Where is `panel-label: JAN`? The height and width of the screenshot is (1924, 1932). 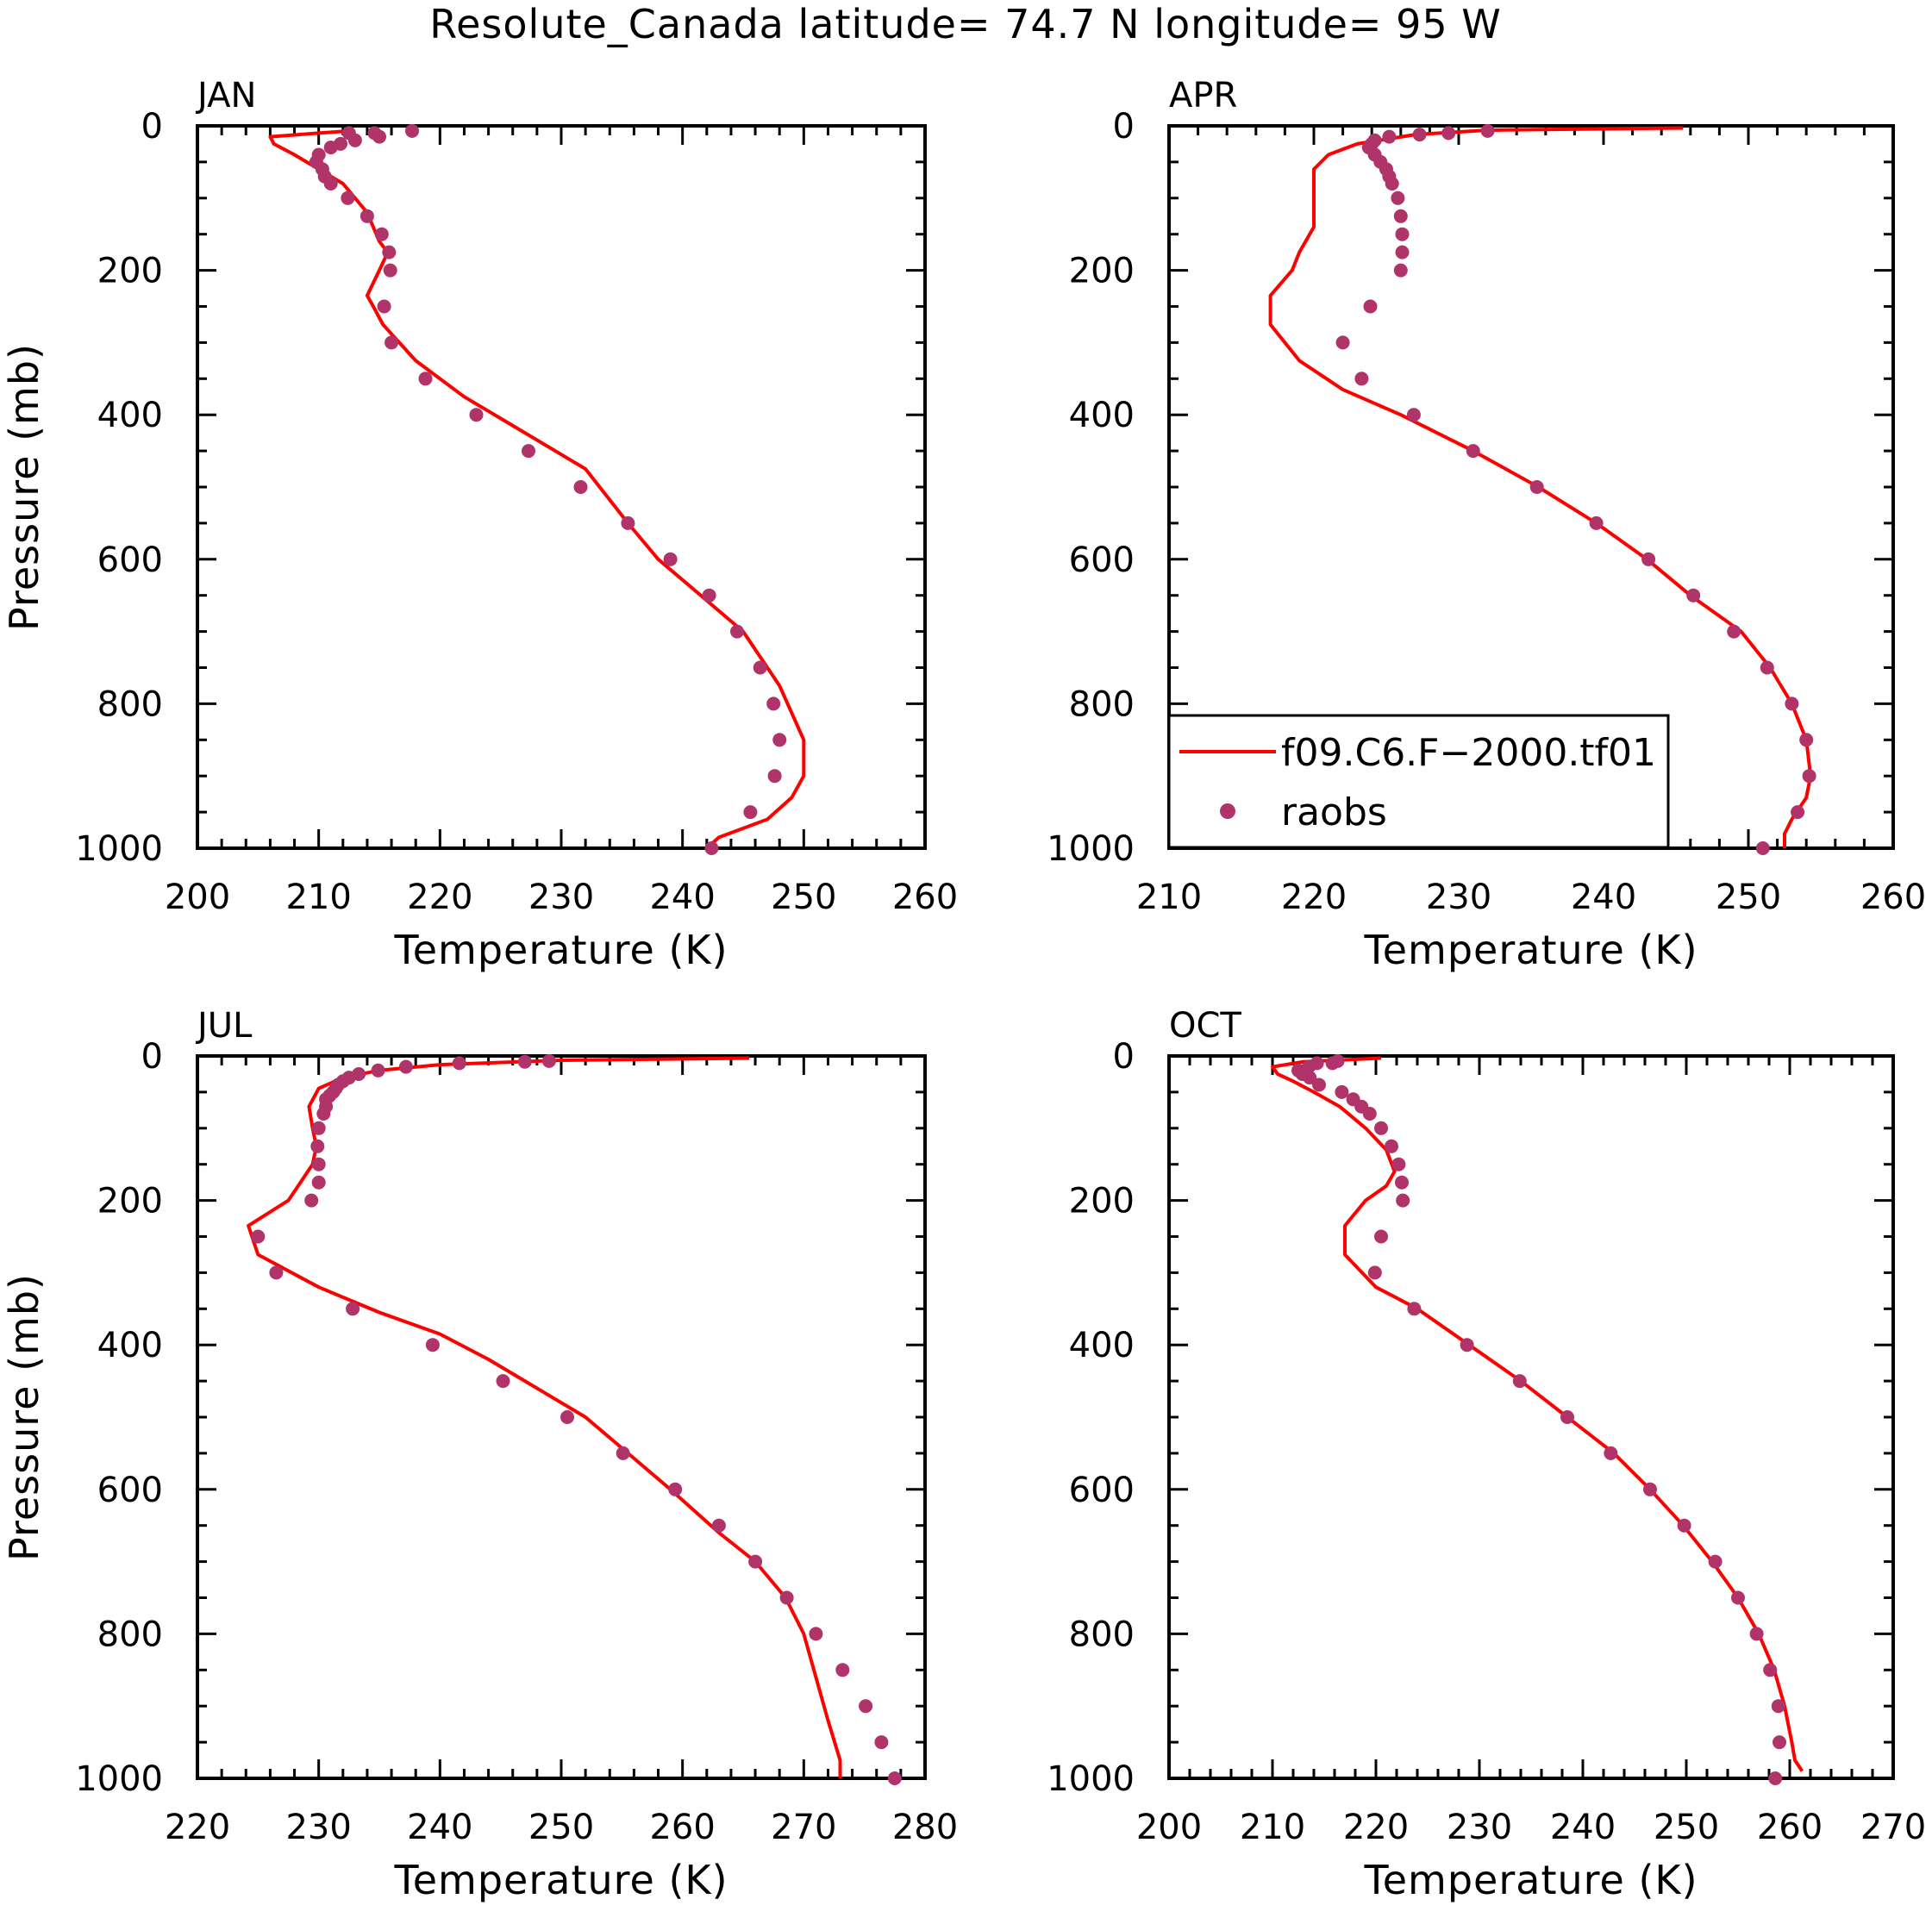
panel-label: JAN is located at coordinates (226, 96).